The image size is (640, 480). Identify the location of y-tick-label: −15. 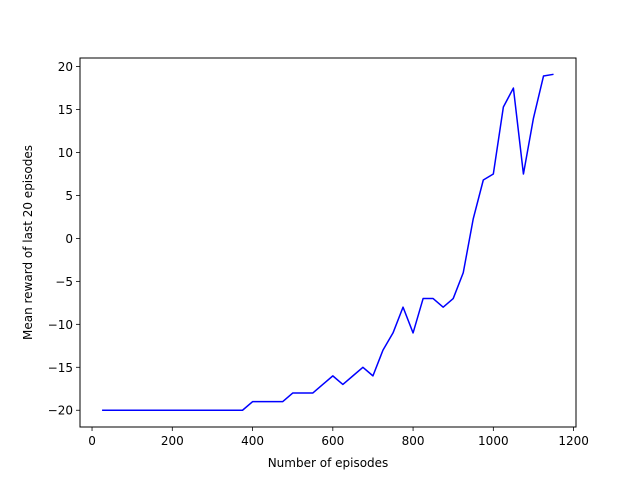
(60, 368).